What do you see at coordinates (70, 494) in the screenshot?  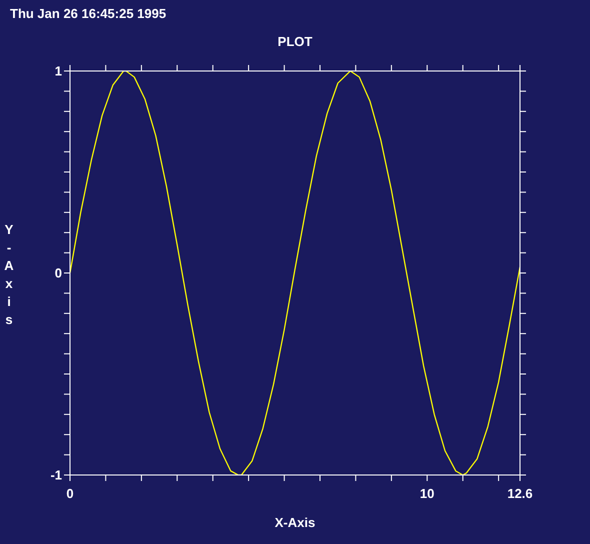 I see `x-tick-label: 0` at bounding box center [70, 494].